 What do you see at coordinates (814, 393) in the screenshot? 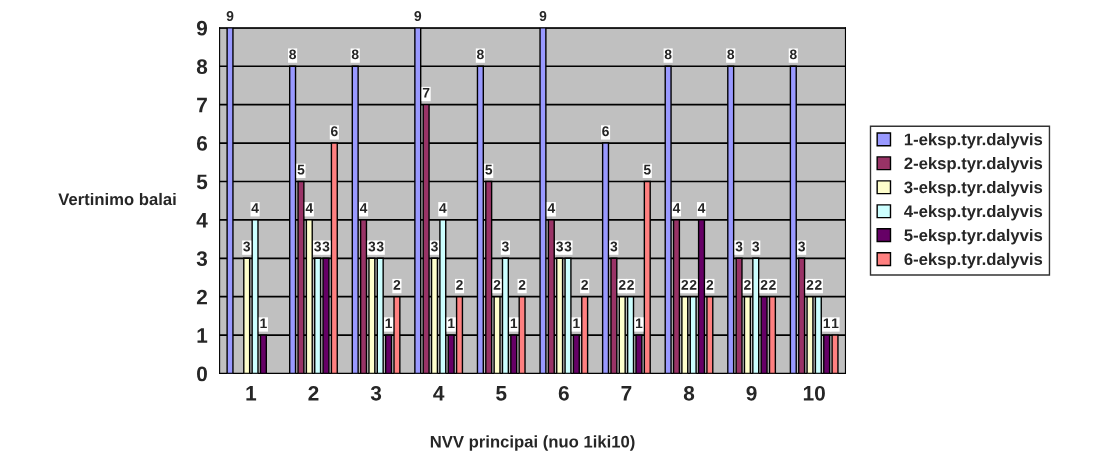
I see `x-tick-label: 10` at bounding box center [814, 393].